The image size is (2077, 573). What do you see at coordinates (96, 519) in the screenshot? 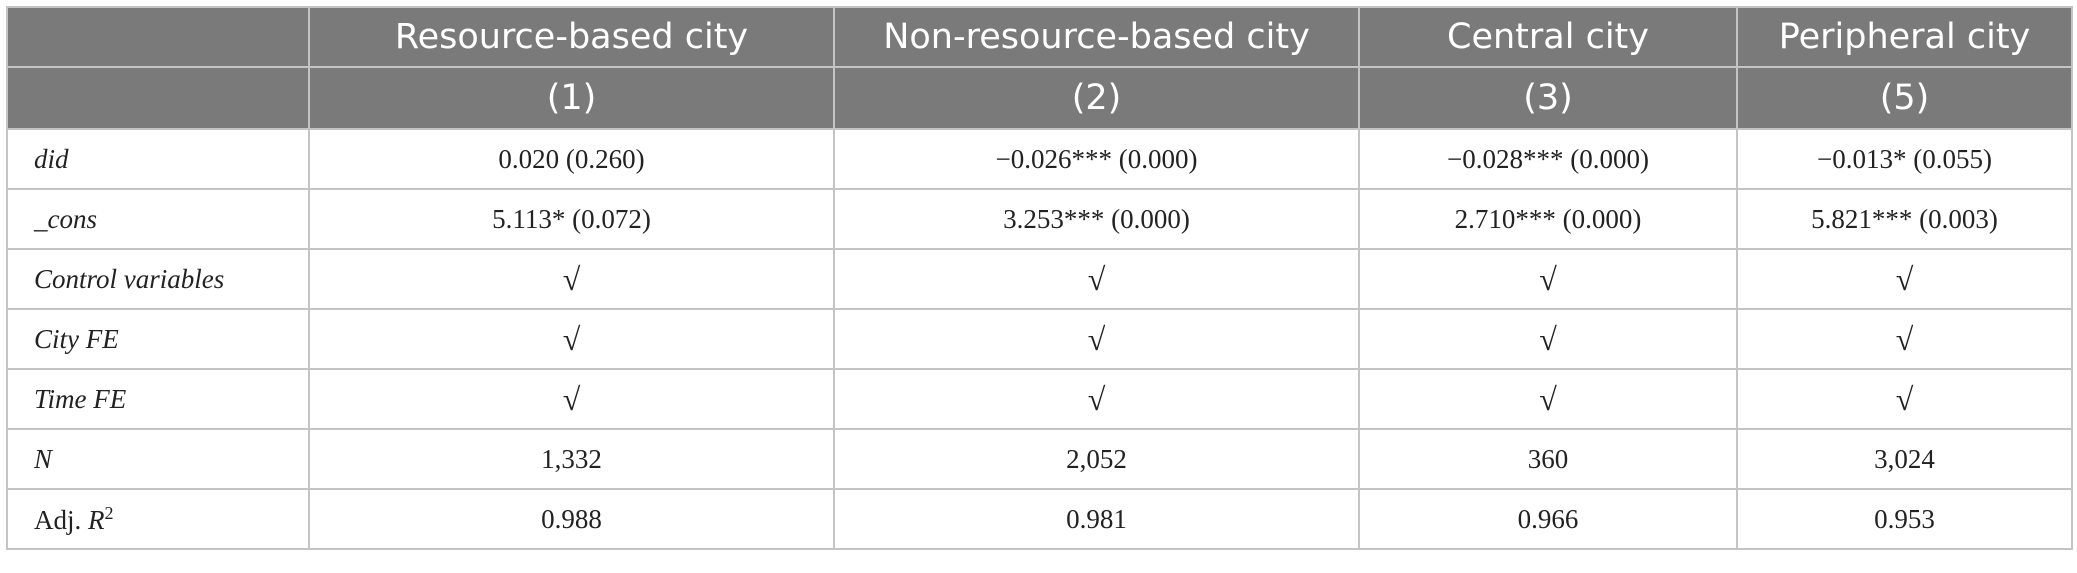
I see `r-symbol: R` at bounding box center [96, 519].